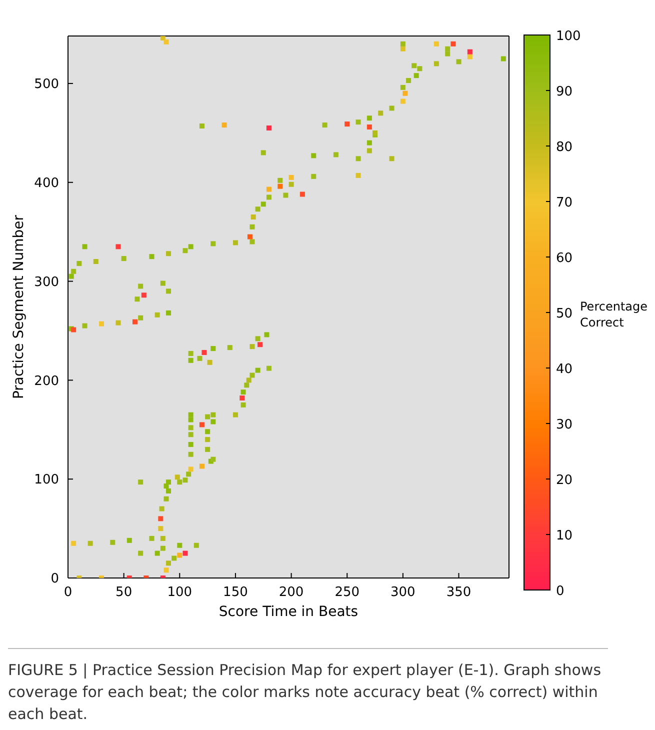 The height and width of the screenshot is (730, 655). Describe the element at coordinates (46, 381) in the screenshot. I see `y-tick-label: 200` at that location.